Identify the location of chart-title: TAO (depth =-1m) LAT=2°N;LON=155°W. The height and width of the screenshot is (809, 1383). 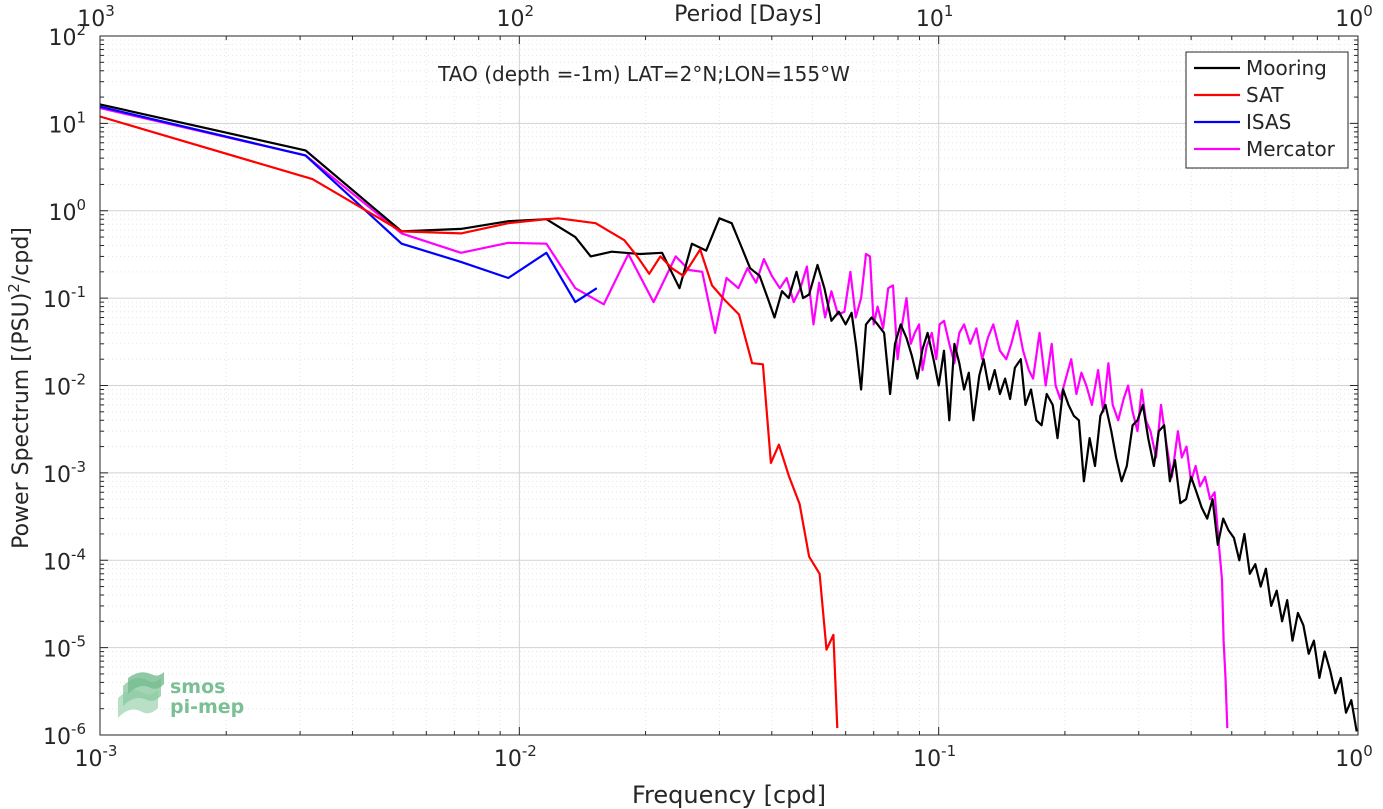
(643, 74).